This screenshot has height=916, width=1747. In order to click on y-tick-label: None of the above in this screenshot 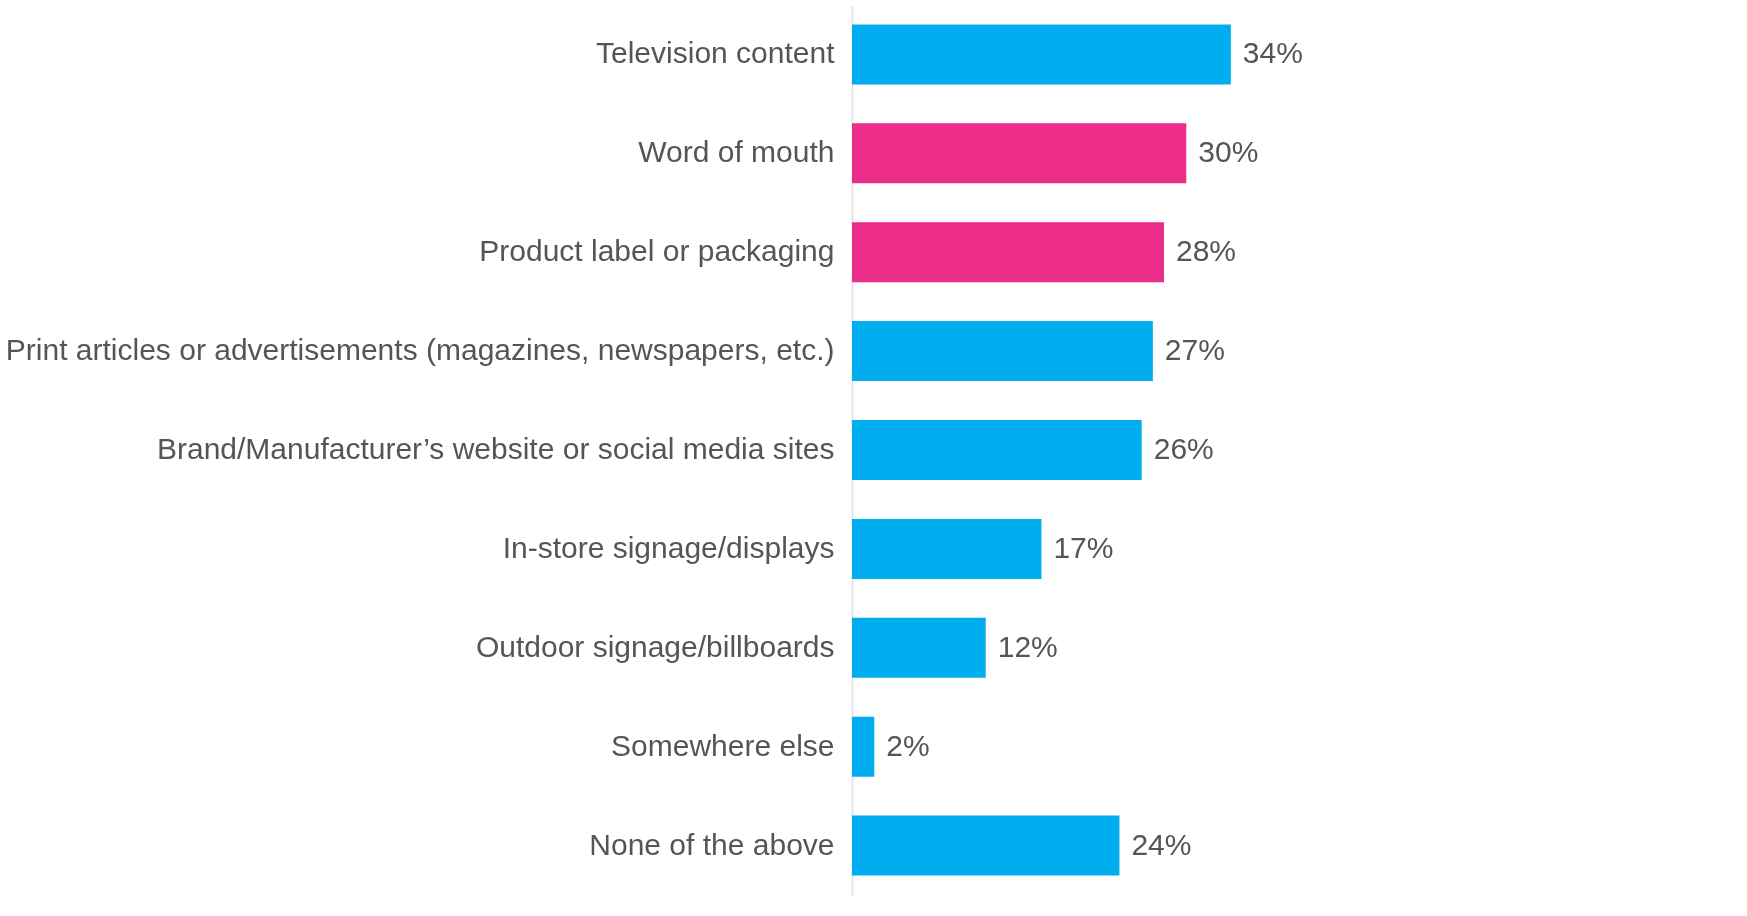, I will do `click(712, 844)`.